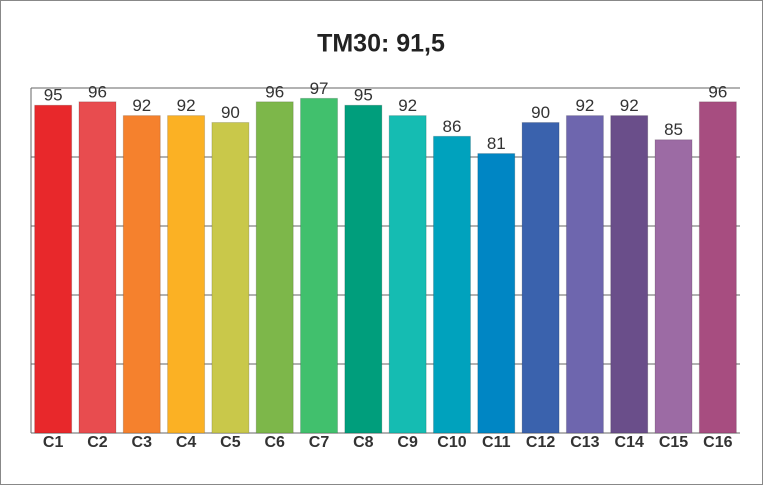  I want to click on chart-title: TM30: 91,5, so click(381, 44).